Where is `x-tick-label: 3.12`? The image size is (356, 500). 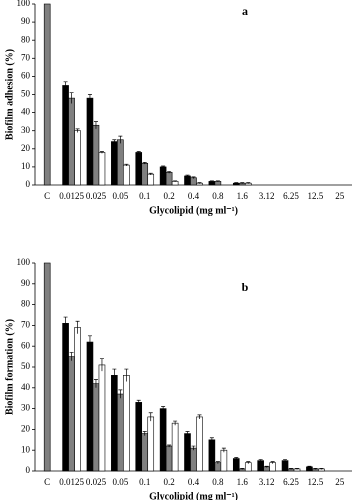 x-tick-label: 3.12 is located at coordinates (267, 196).